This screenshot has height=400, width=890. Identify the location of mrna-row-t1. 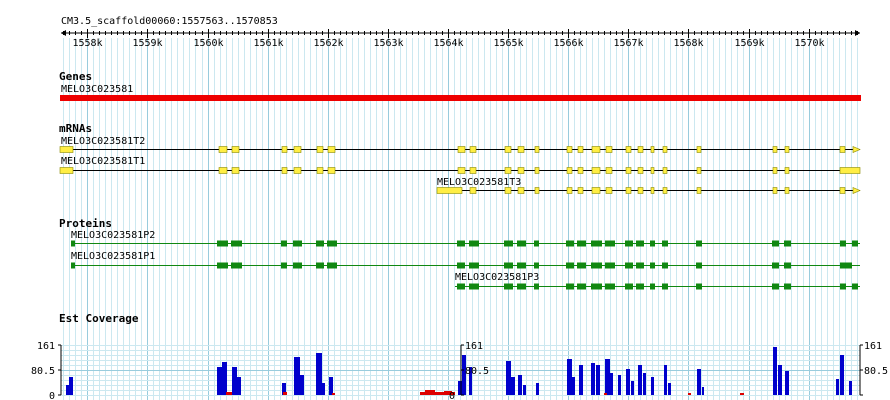
(460, 170).